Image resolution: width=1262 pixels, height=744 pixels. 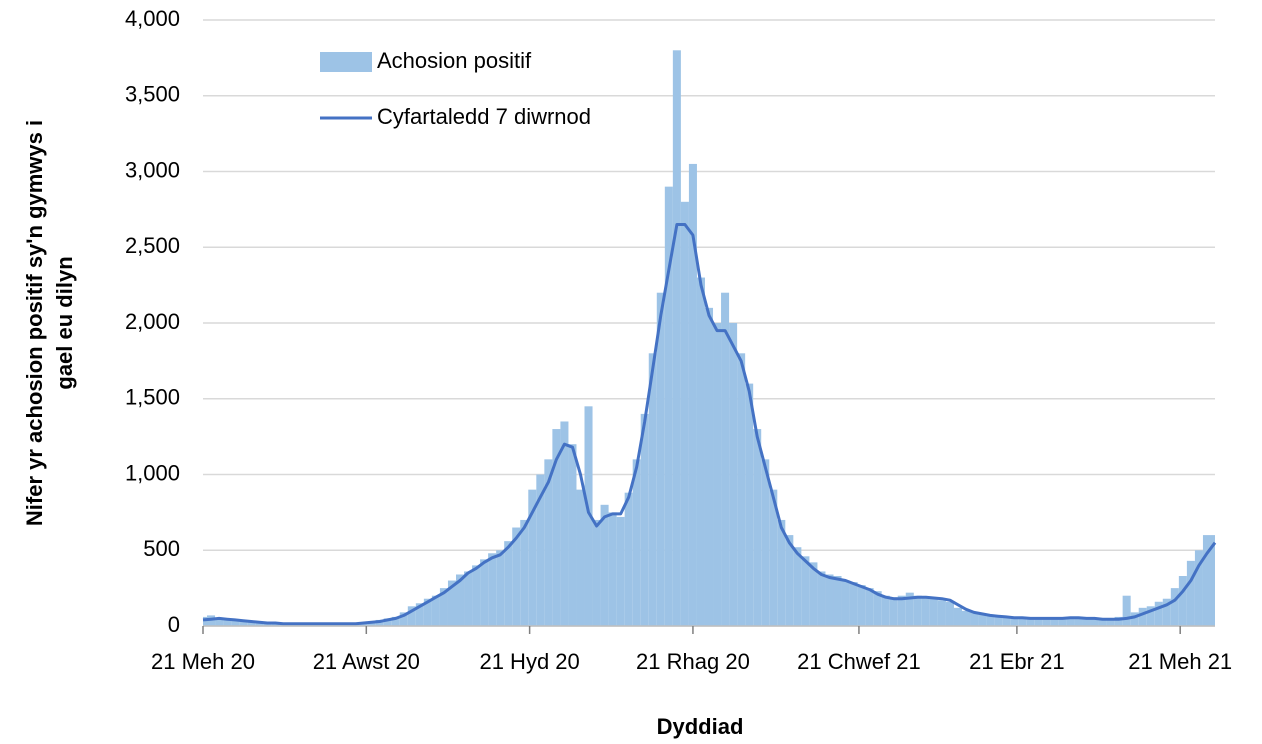 What do you see at coordinates (529, 661) in the screenshot?
I see `x-tick-label: 21 Hyd 20` at bounding box center [529, 661].